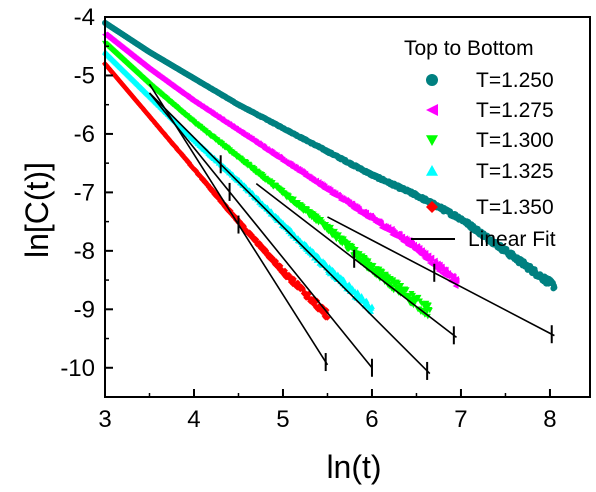 This screenshot has height=492, width=596. What do you see at coordinates (515, 140) in the screenshot?
I see `legend-label: T=1.300` at bounding box center [515, 140].